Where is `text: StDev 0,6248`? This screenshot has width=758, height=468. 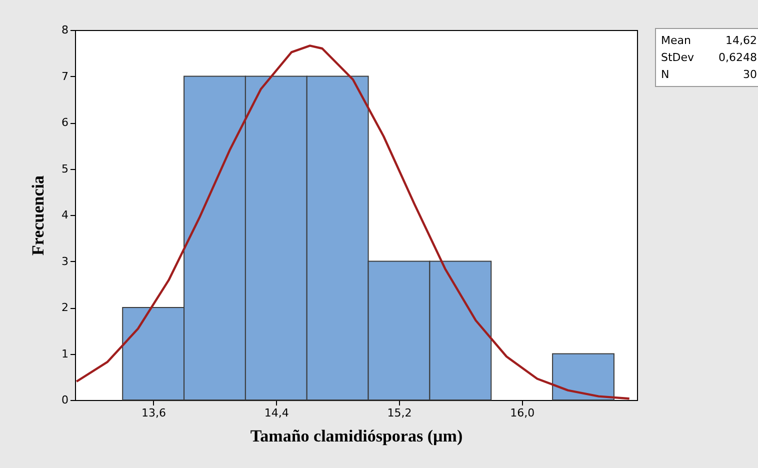
text: StDev 0,6248 is located at coordinates (709, 57).